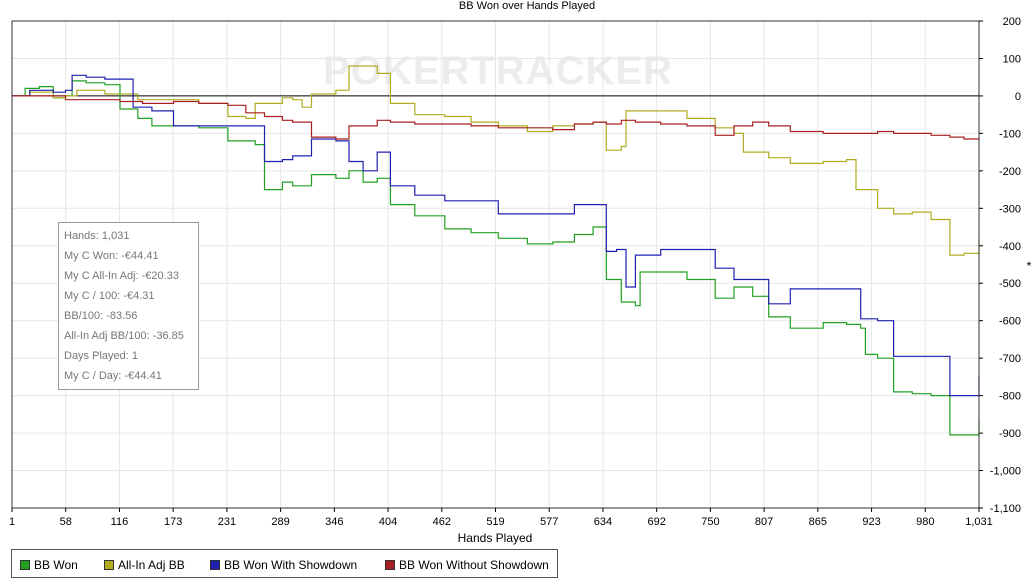 The height and width of the screenshot is (579, 1035). I want to click on legend-item-with-showdown: BB Won With Showdown, so click(283, 565).